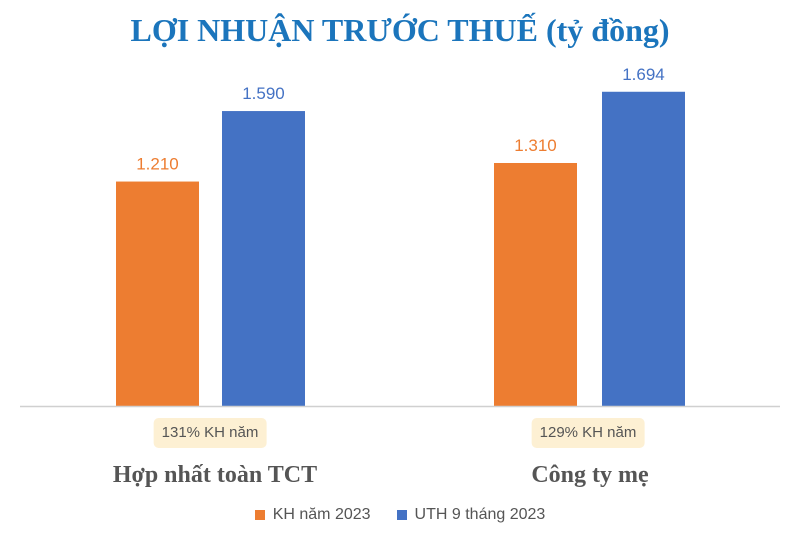 Image resolution: width=800 pixels, height=546 pixels. I want to click on data-label-0-0: 1.210, so click(157, 164).